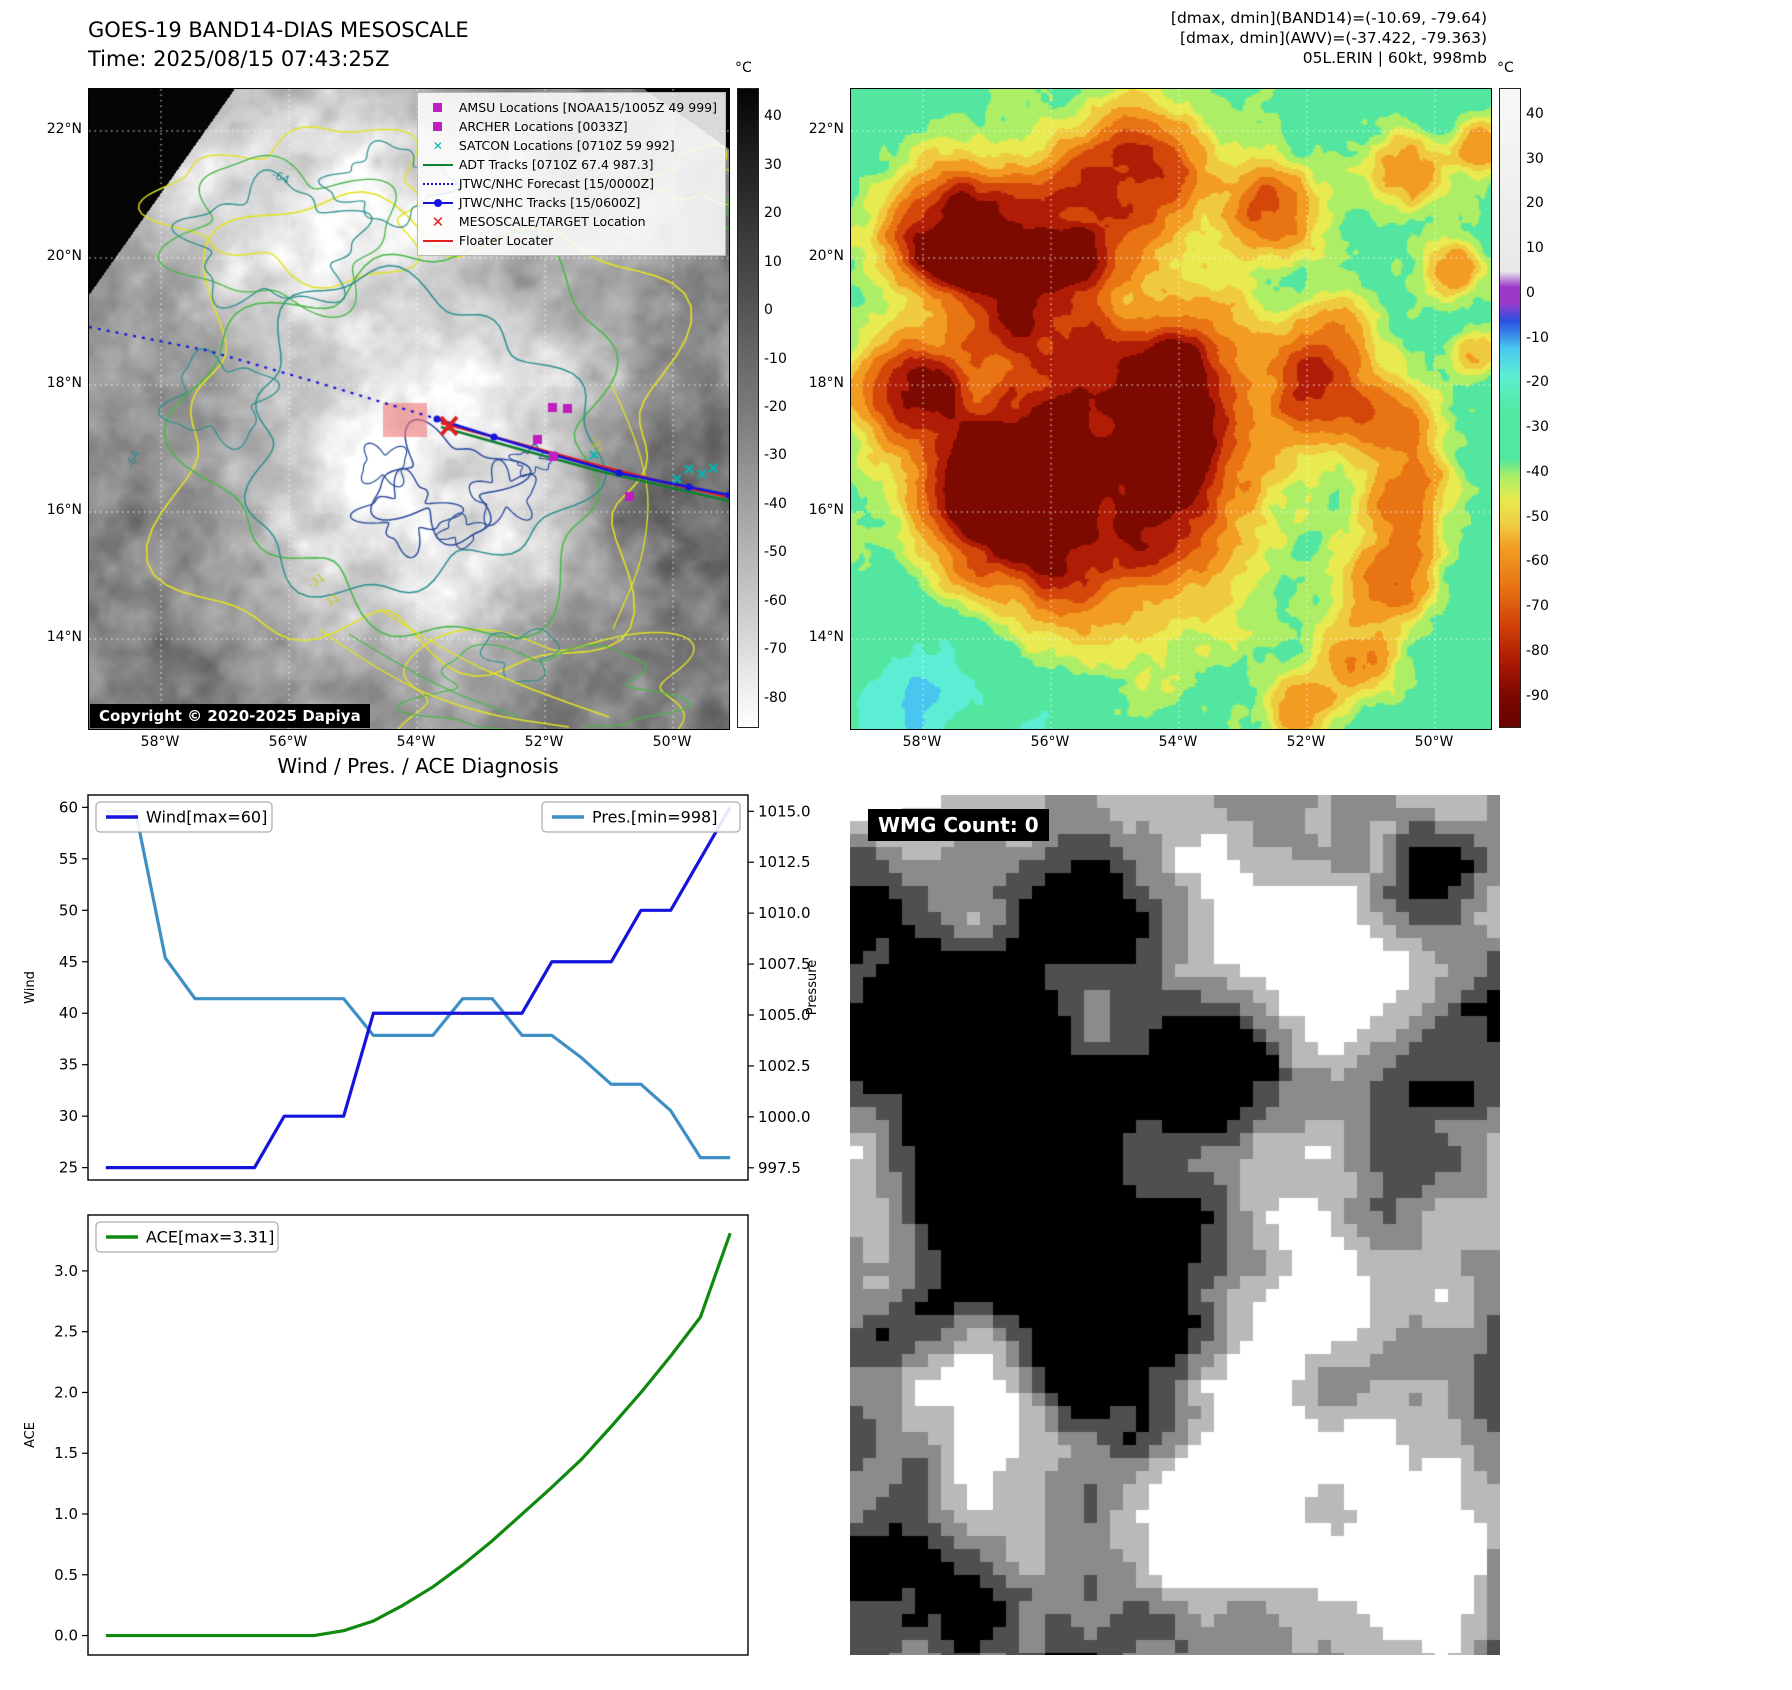 This screenshot has height=1690, width=1792. Describe the element at coordinates (438, 221) in the screenshot. I see `bold-x-icon: ✕` at that location.